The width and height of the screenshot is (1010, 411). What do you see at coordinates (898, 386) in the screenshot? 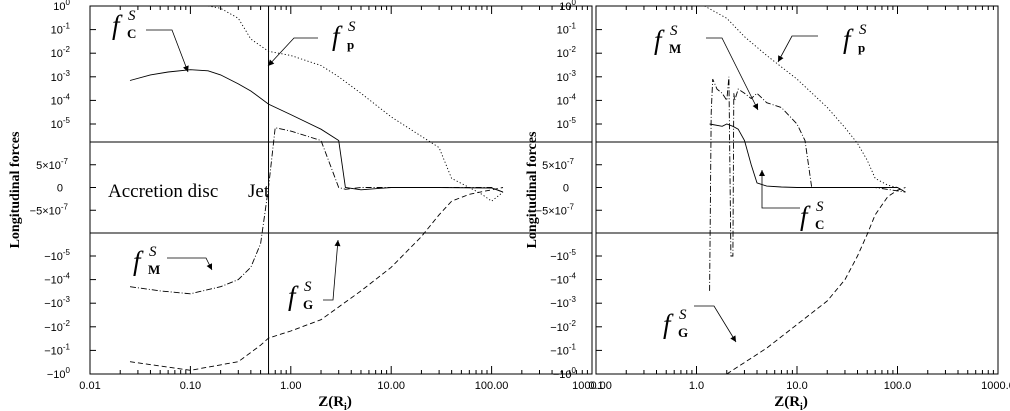
I see `x-tick-label: 100.0` at bounding box center [898, 386].